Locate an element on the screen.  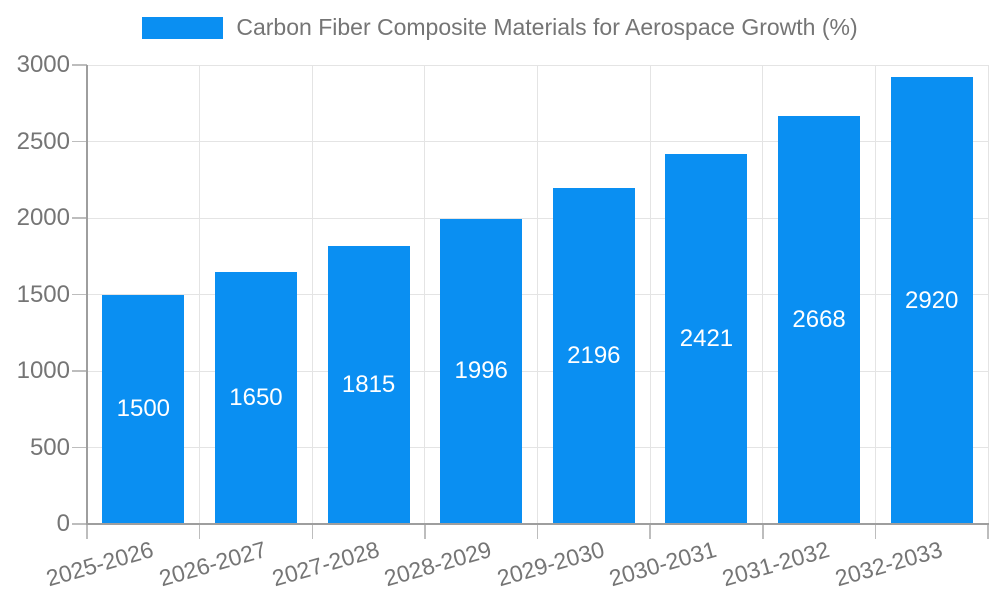
x-axis-line is located at coordinates (537, 524).